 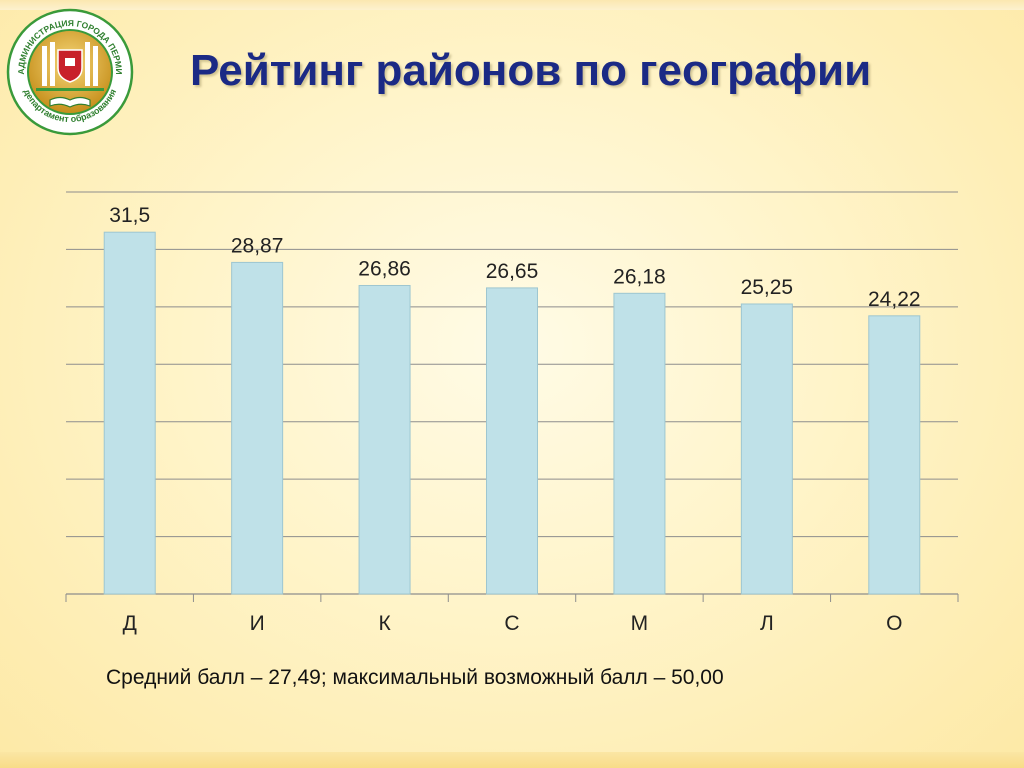 I want to click on data-label-1: 31,5, so click(x=129, y=215).